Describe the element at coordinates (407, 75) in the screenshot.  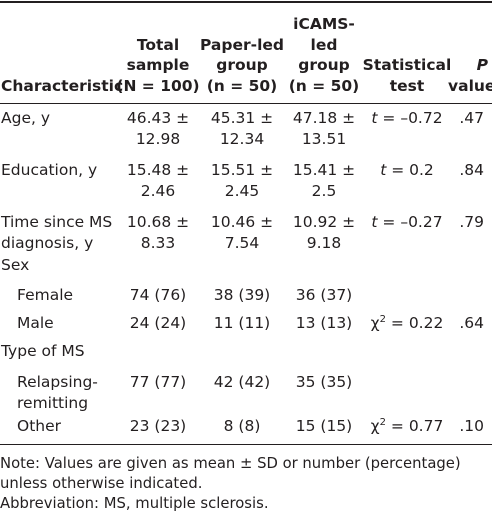
I see `header-statistical-test: Statistical test` at that location.